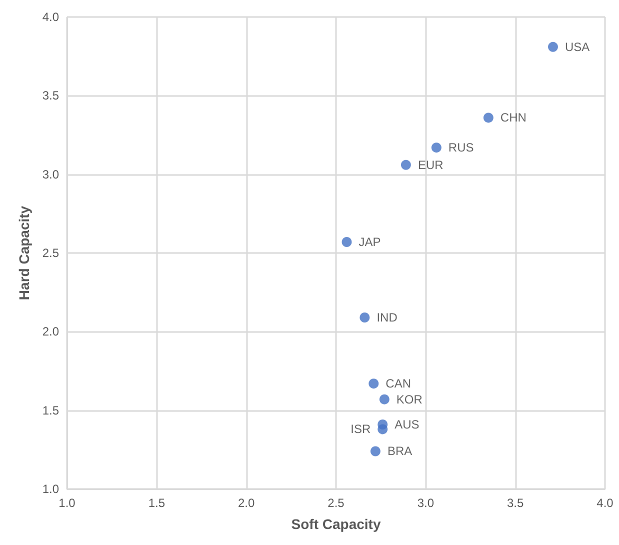  Describe the element at coordinates (515, 503) in the screenshot. I see `x-tick-label: 3.5` at that location.